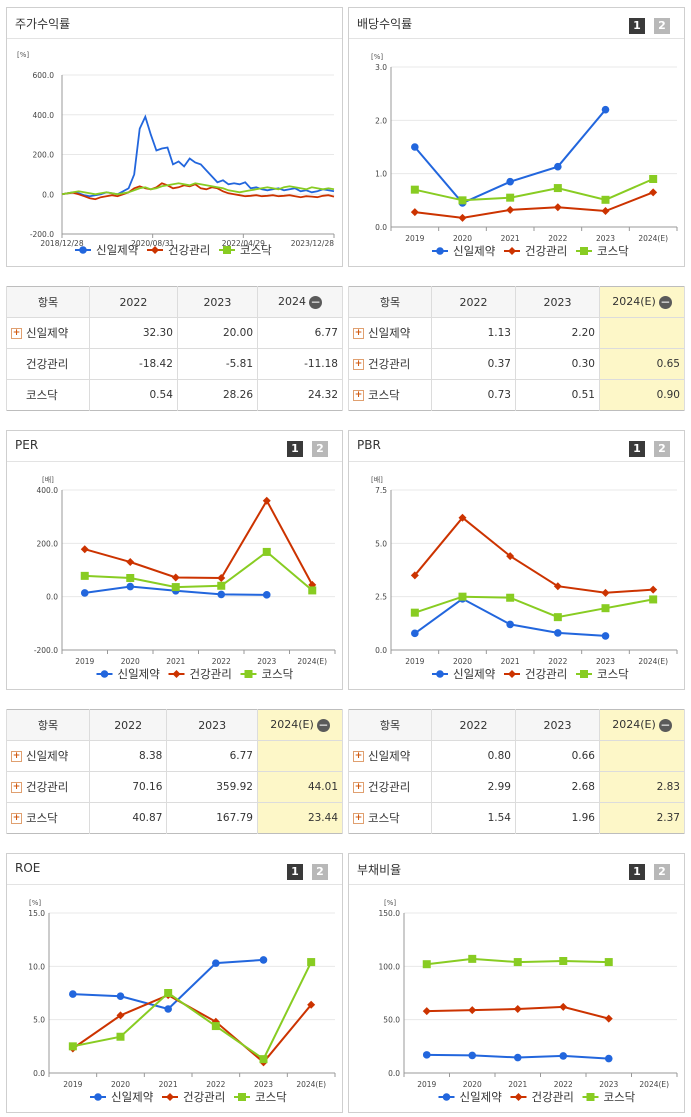 The height and width of the screenshot is (1117, 691). Describe the element at coordinates (28, 868) in the screenshot. I see `panel-title: ROE` at that location.